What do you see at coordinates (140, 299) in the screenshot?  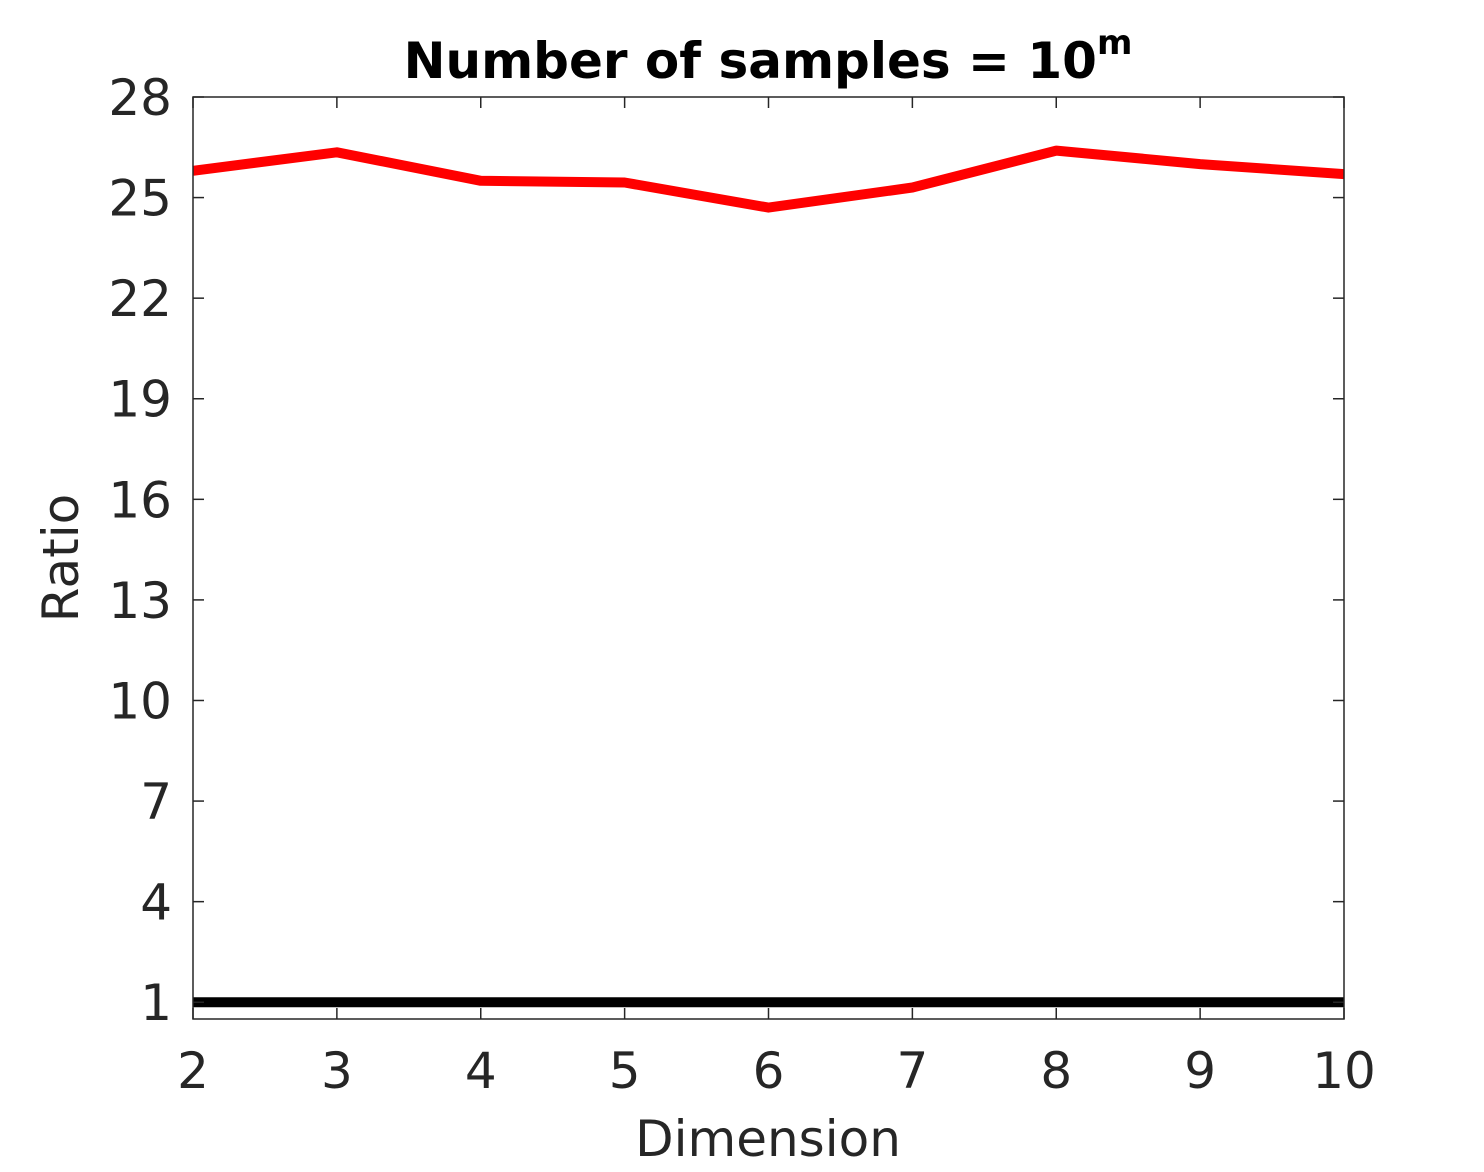 I see `y-tick-label: 22` at bounding box center [140, 299].